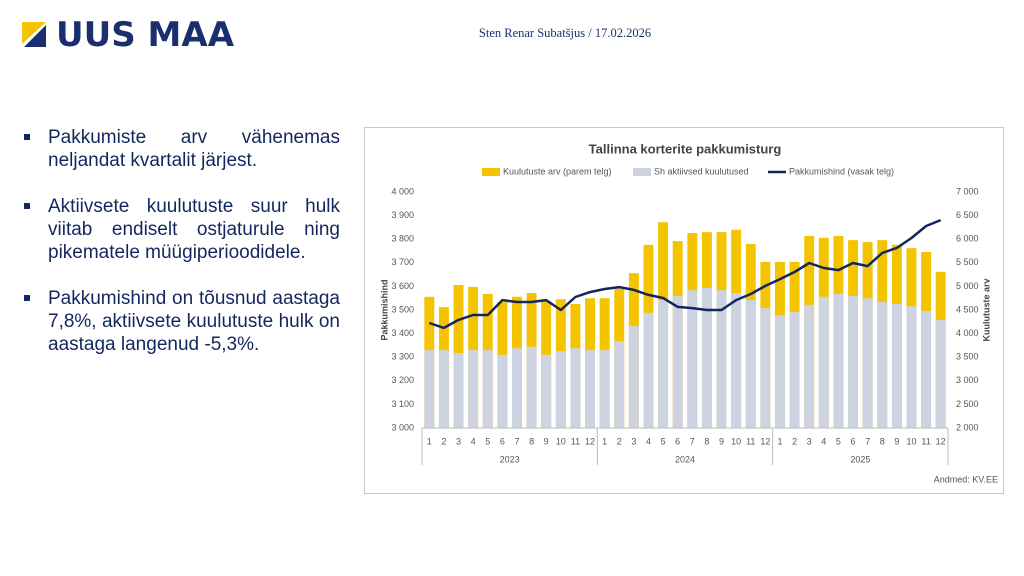  I want to click on y2-tick-label: 4 000, so click(967, 333).